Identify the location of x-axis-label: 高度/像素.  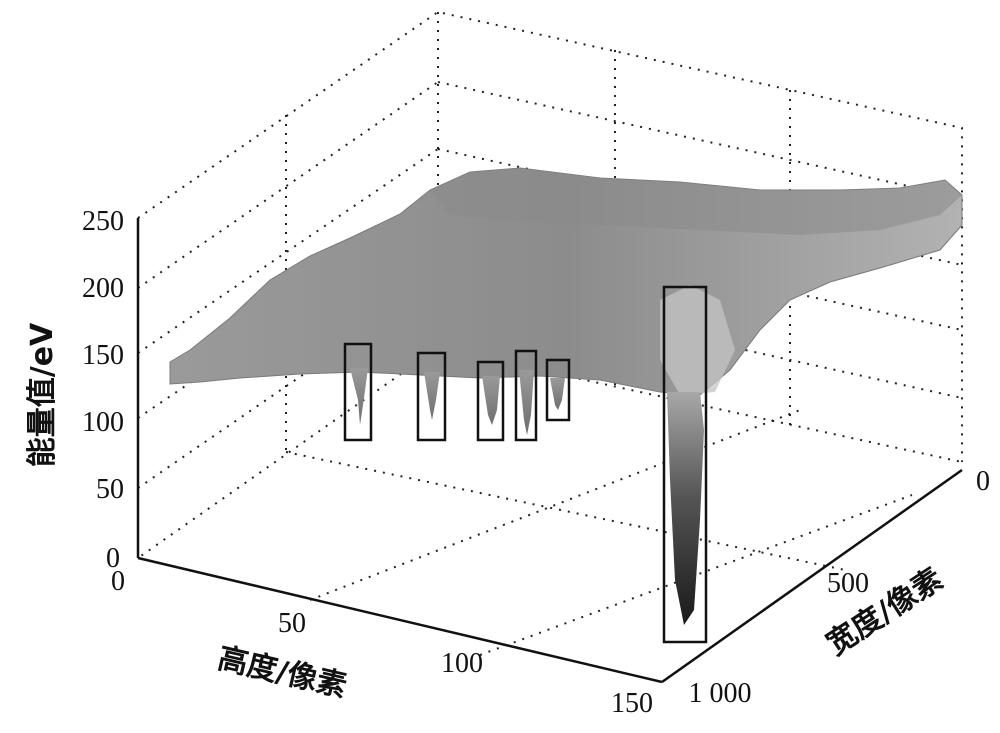
(281, 673).